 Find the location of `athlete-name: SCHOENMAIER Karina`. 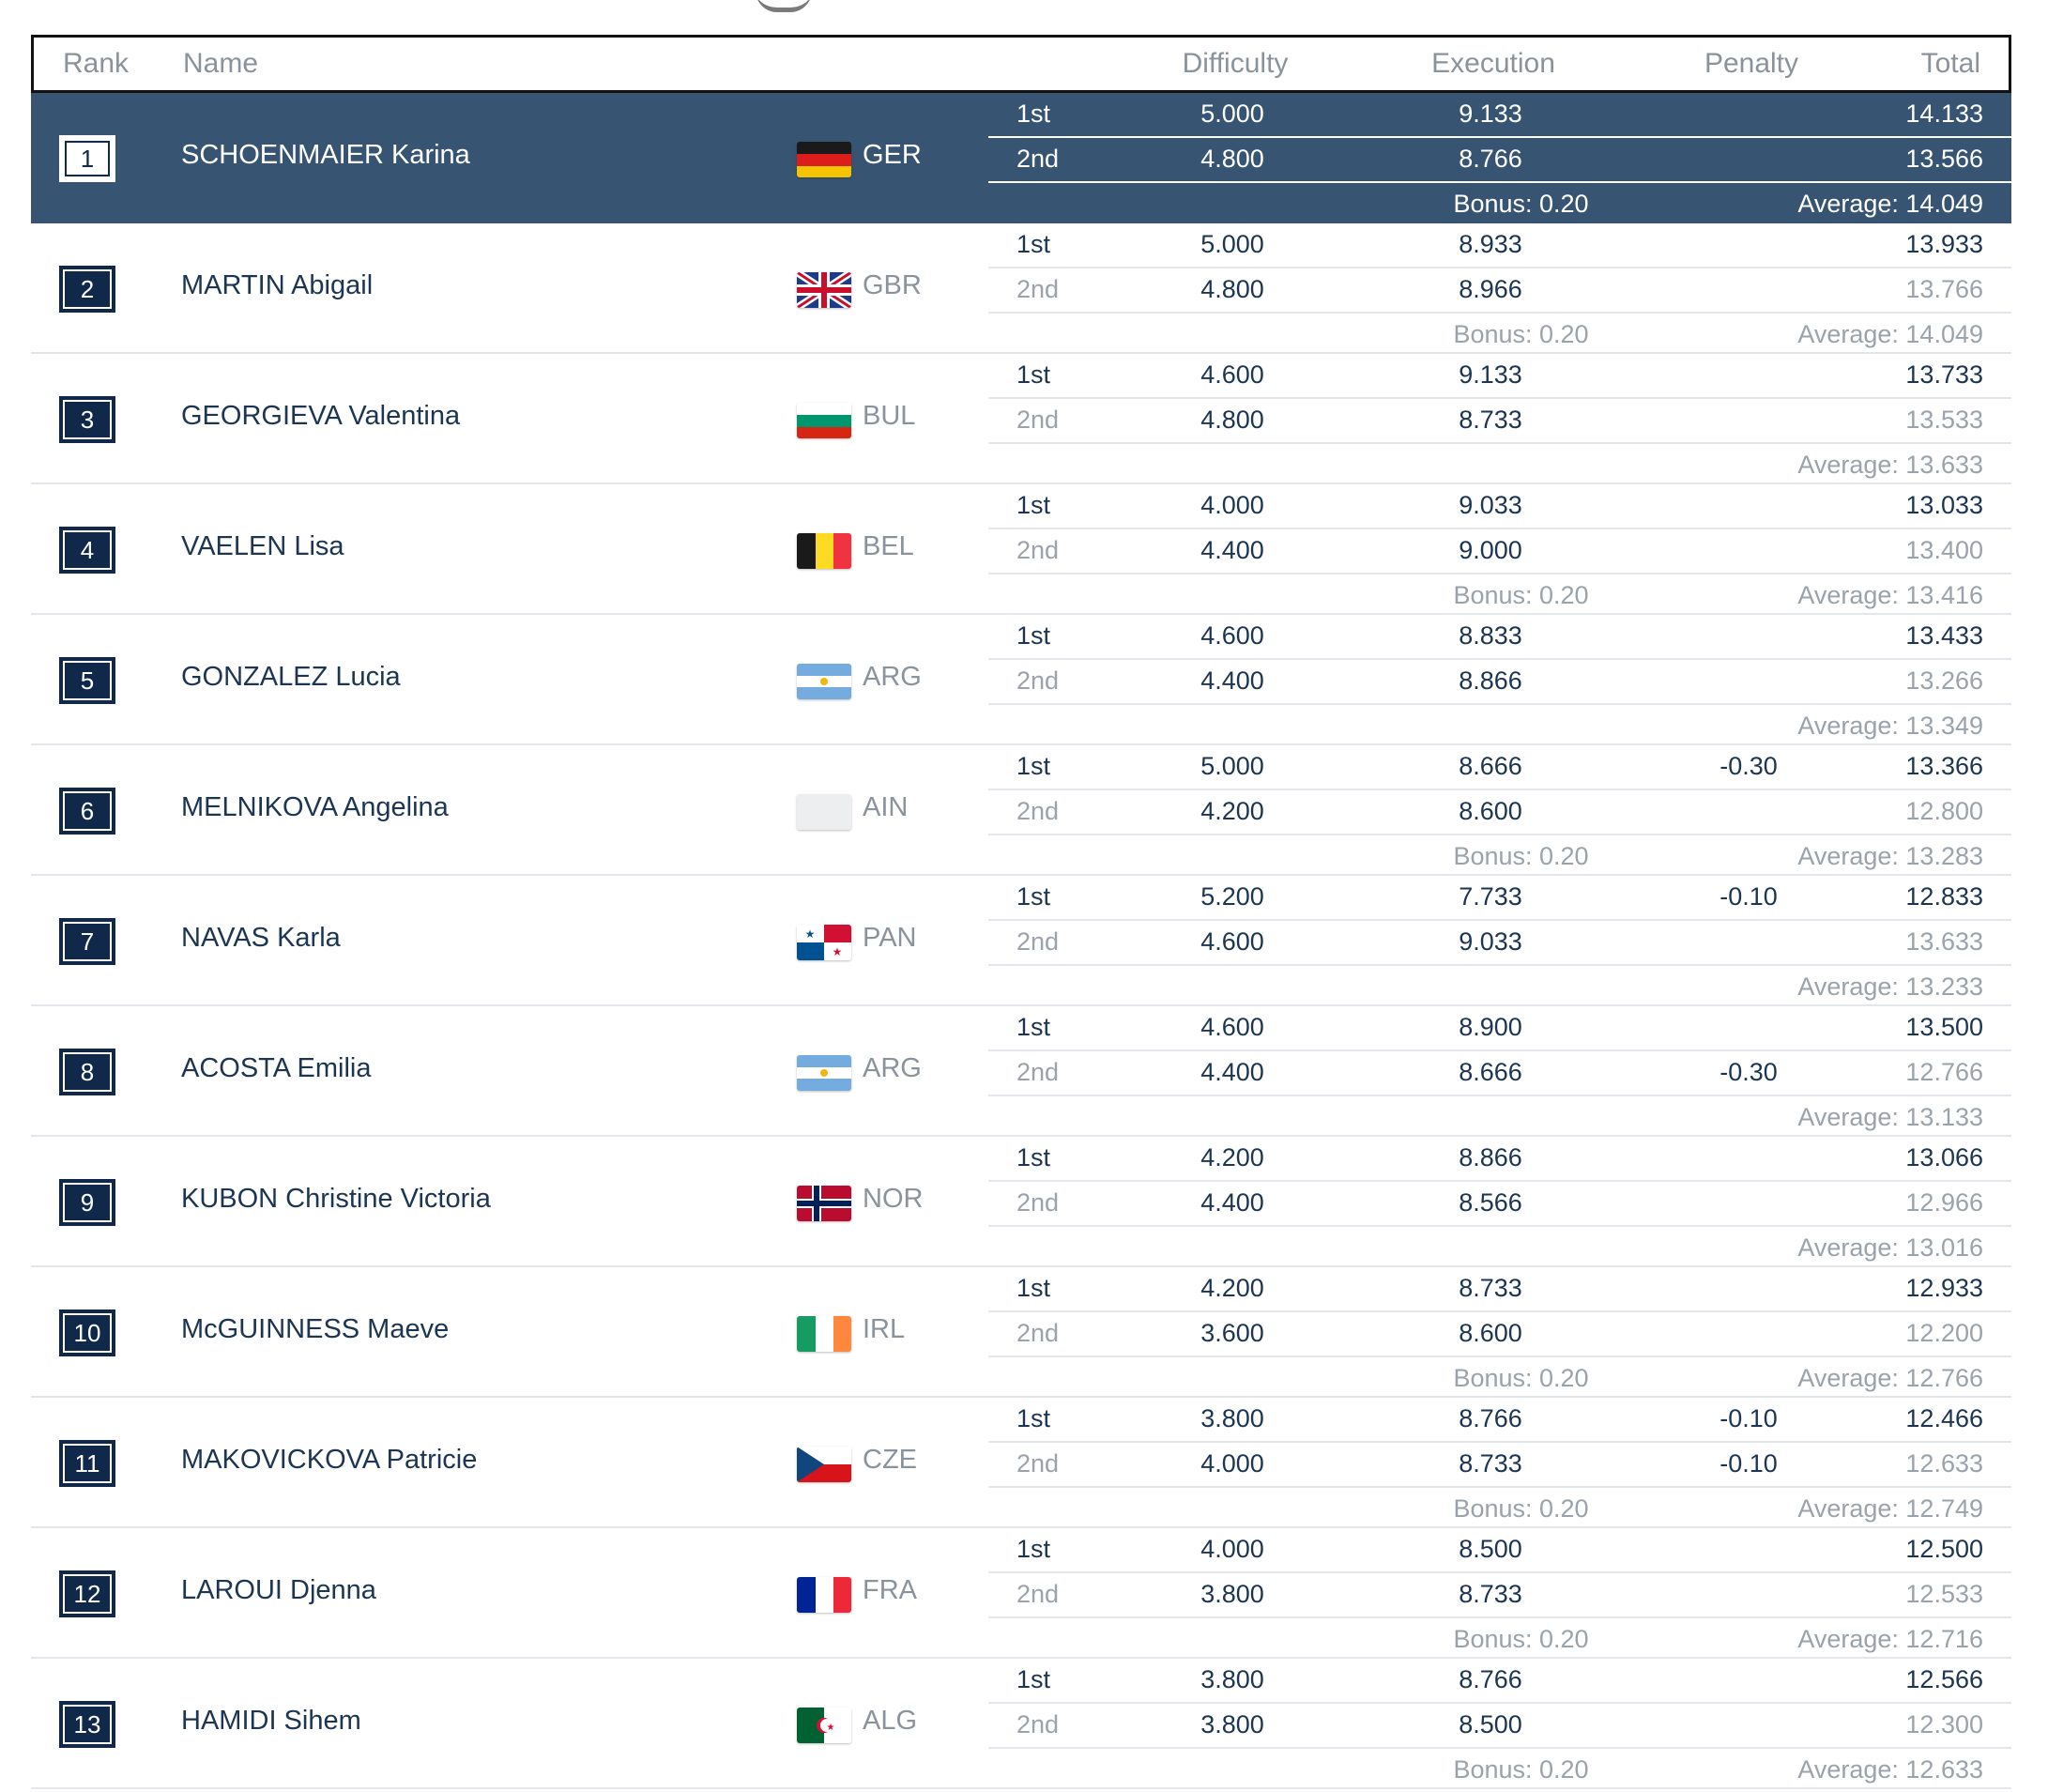

athlete-name: SCHOENMAIER Karina is located at coordinates (325, 155).